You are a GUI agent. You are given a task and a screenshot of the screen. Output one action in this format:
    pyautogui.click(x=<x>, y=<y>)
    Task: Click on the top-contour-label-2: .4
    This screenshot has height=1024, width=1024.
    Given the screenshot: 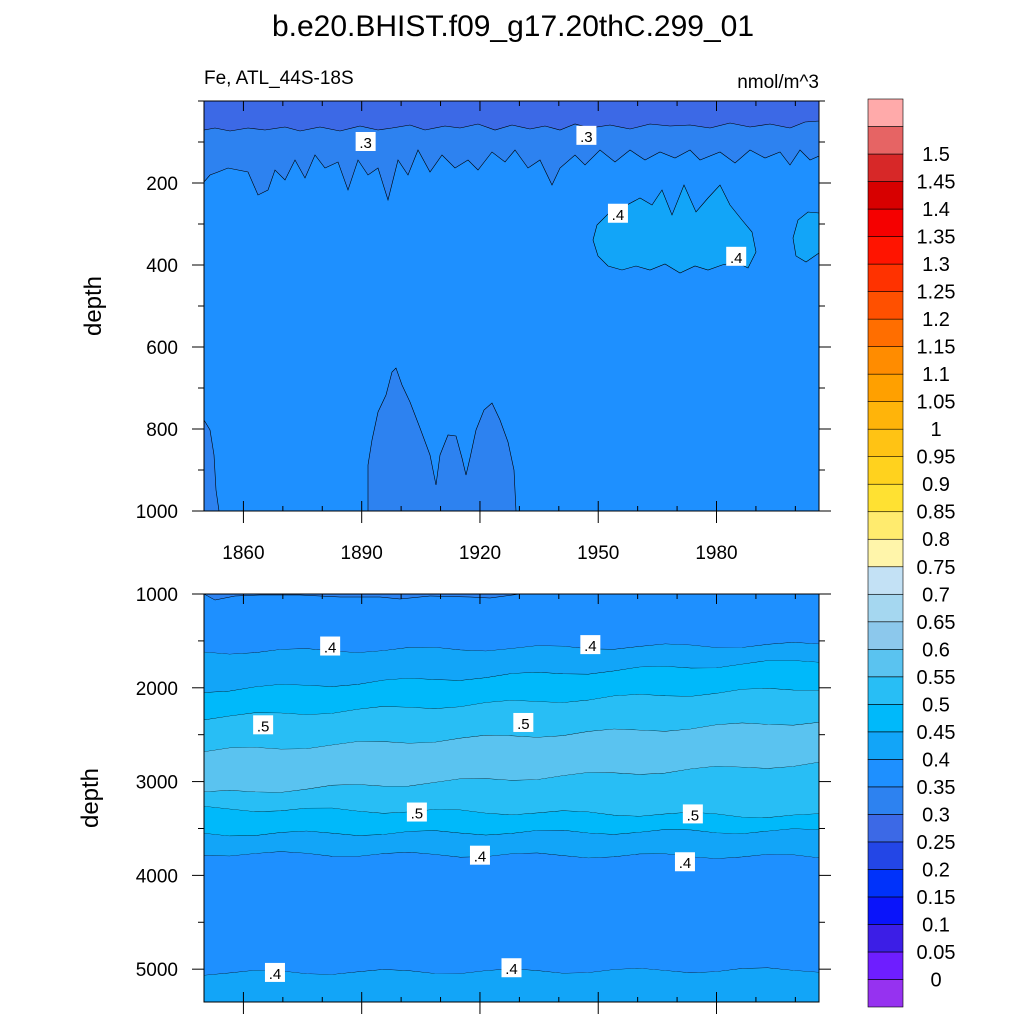 What is the action you would take?
    pyautogui.click(x=618, y=215)
    